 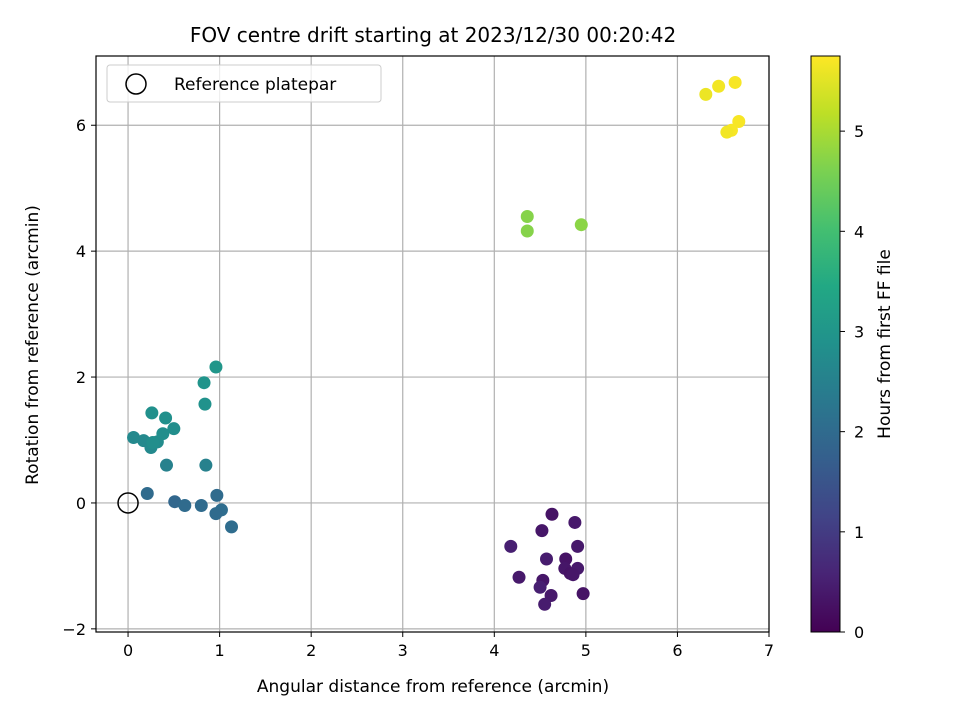 I want to click on x-tick-label: 2, so click(x=311, y=650).